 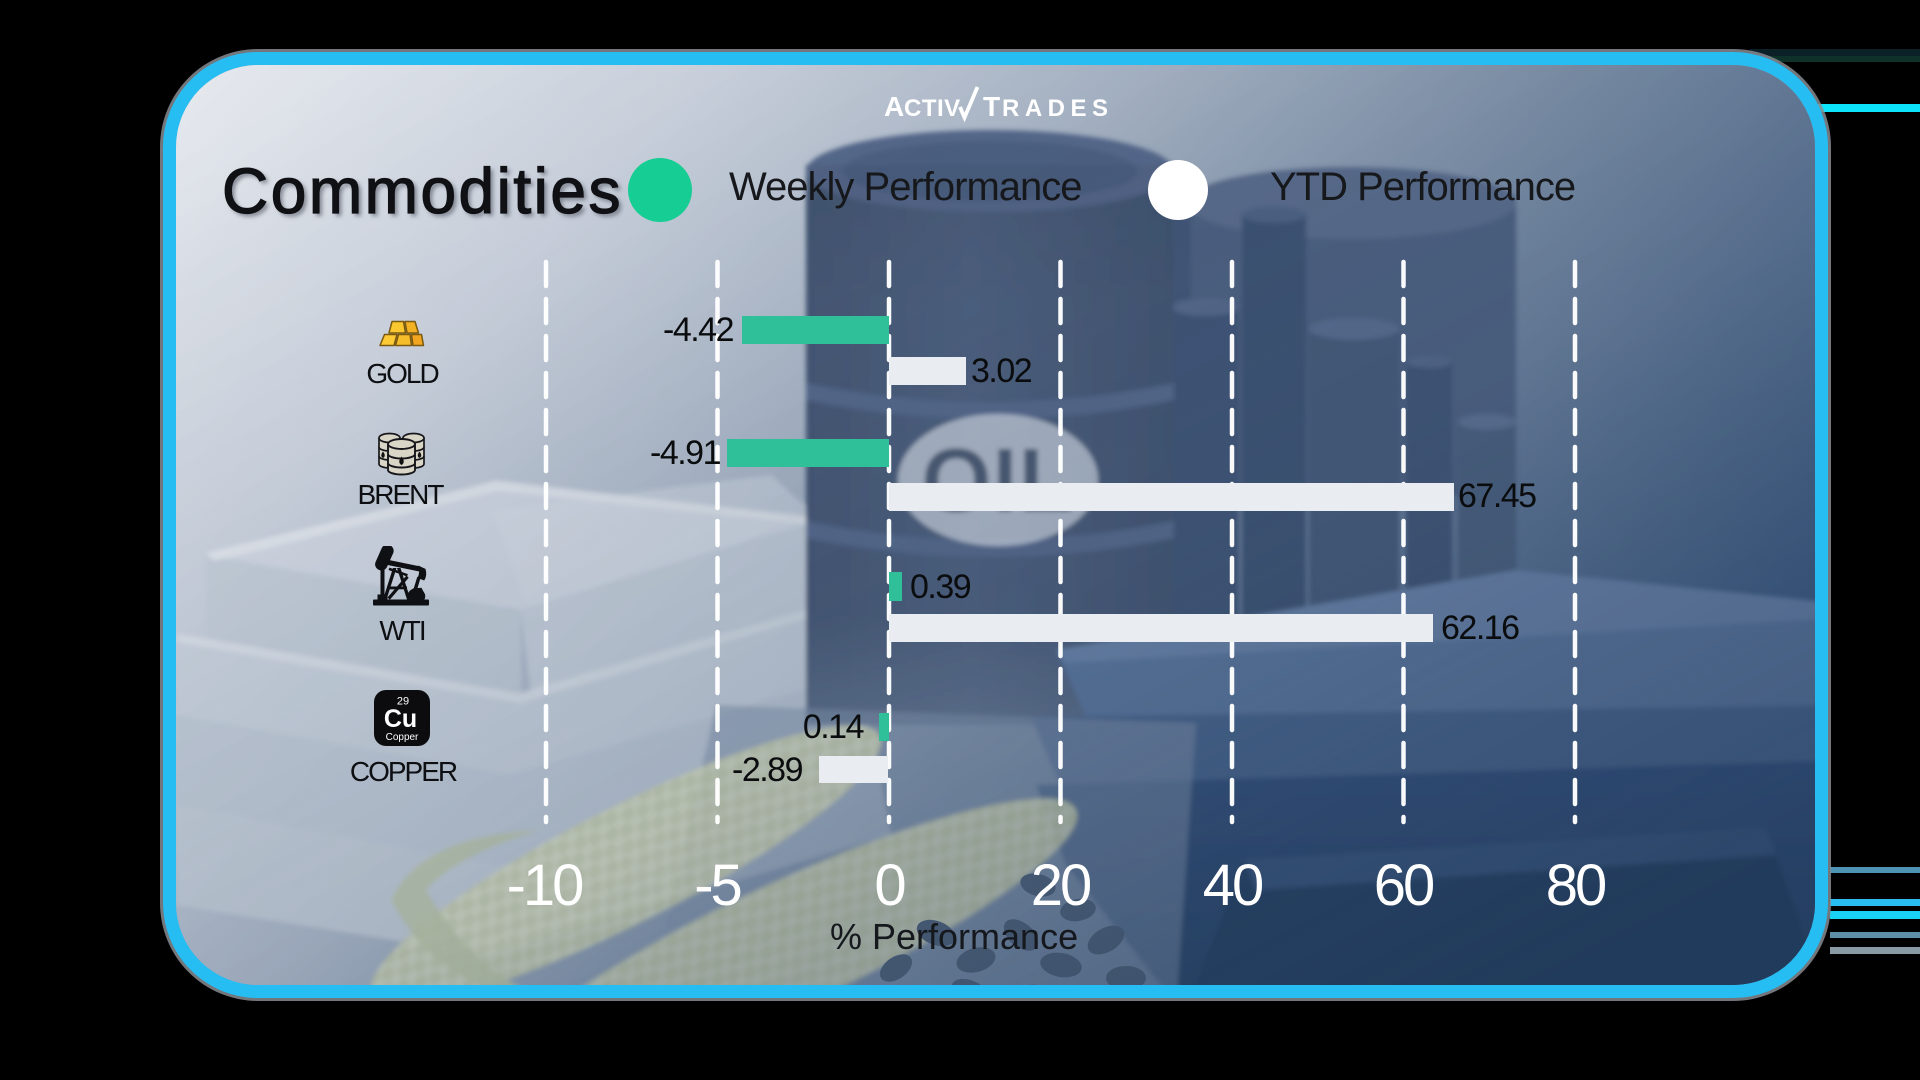 I want to click on svg-text: Copper, so click(x=402, y=737).